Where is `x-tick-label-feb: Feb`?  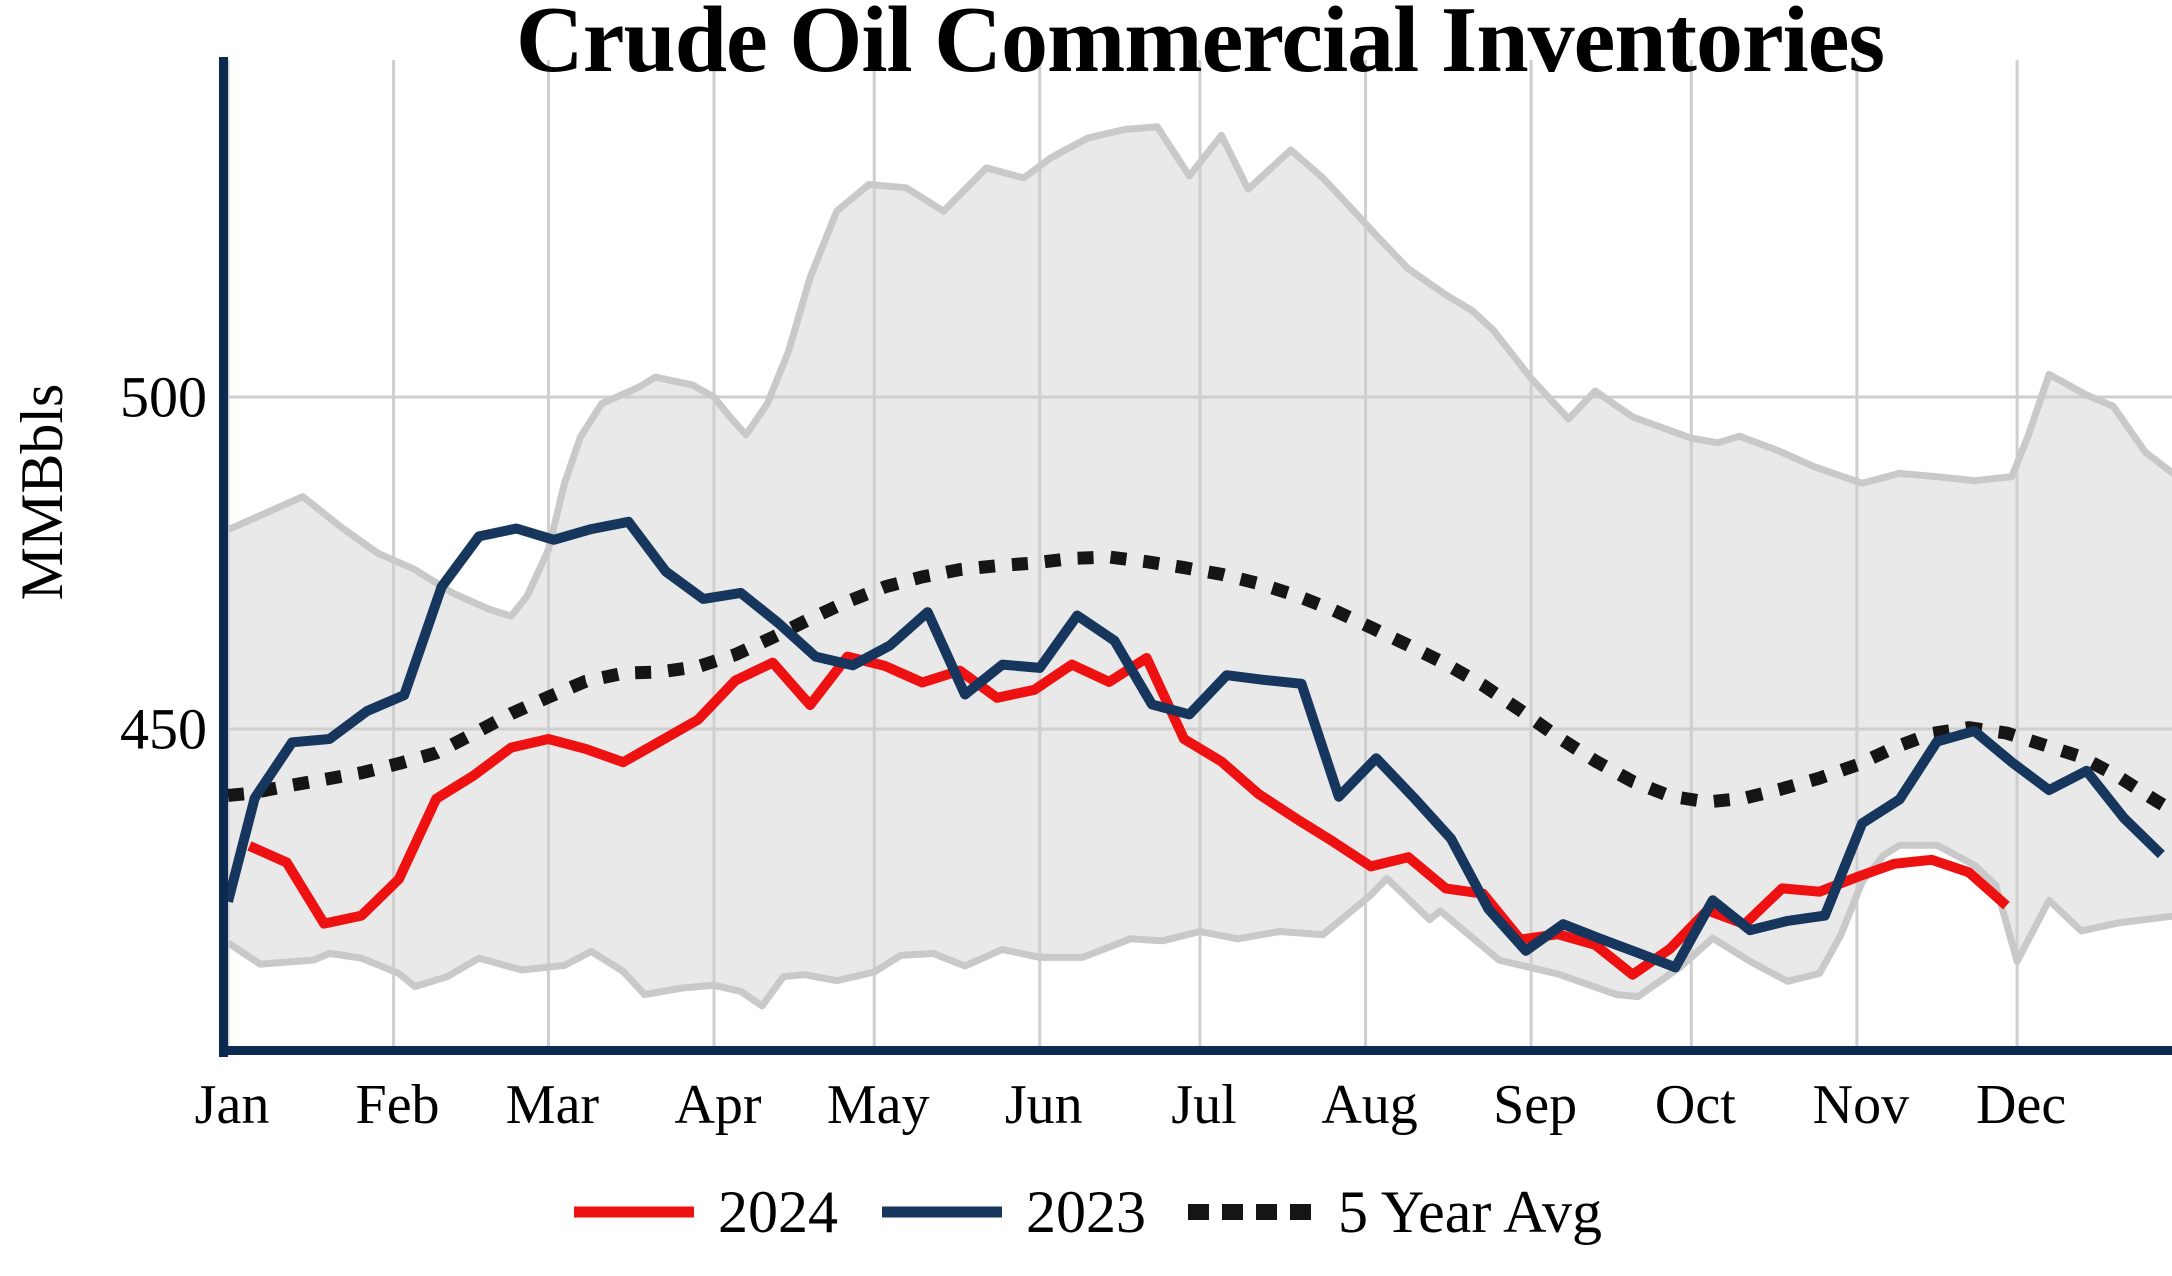
x-tick-label-feb: Feb is located at coordinates (398, 1105).